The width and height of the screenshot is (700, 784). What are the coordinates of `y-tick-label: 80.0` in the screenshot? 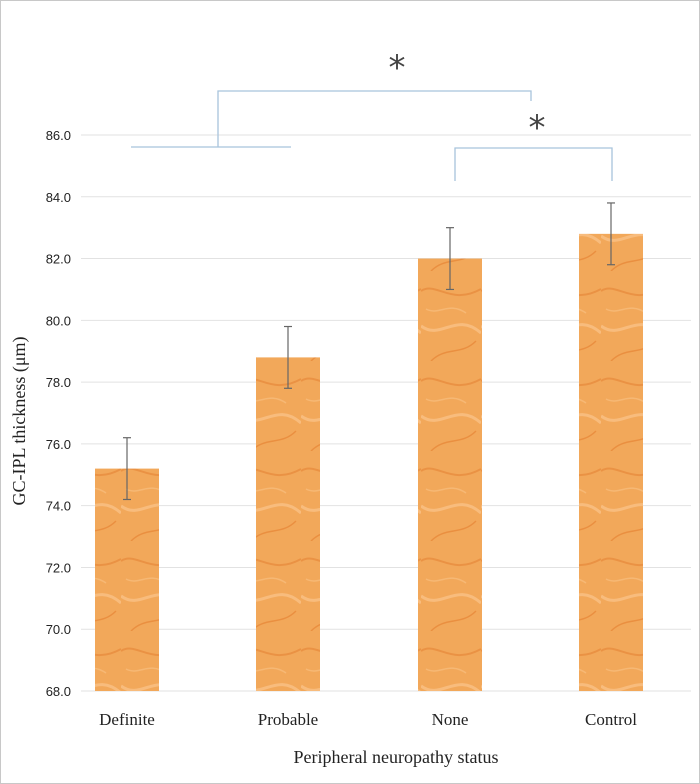 It's located at (58, 320).